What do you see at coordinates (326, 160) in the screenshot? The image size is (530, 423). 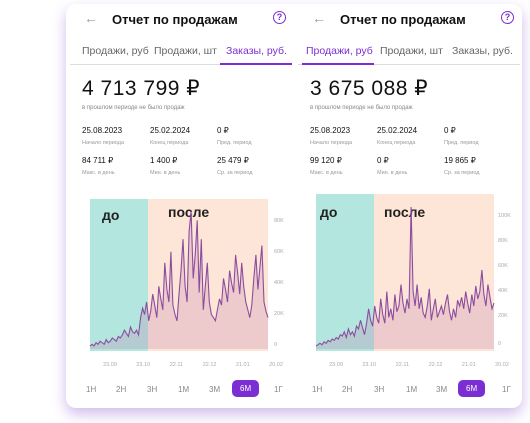 I see `stat-max-day: 99 120 ₽` at bounding box center [326, 160].